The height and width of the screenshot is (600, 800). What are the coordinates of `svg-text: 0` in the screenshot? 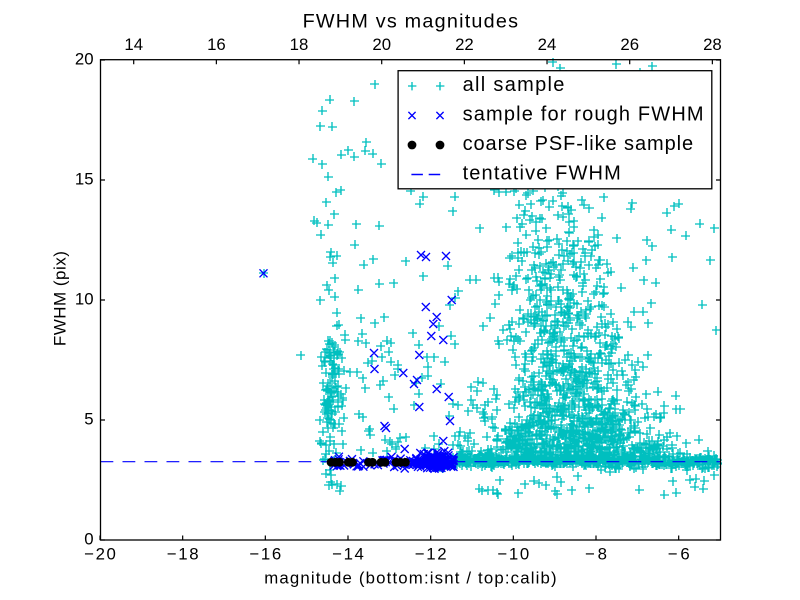 It's located at (88, 538).